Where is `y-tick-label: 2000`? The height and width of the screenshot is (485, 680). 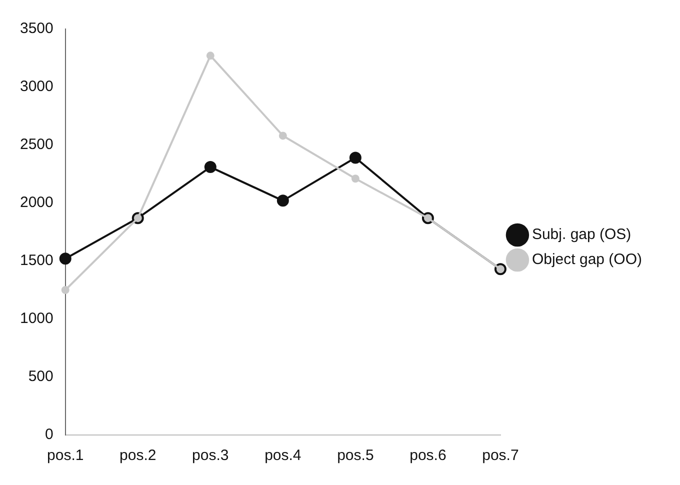
y-tick-label: 2000 is located at coordinates (37, 203).